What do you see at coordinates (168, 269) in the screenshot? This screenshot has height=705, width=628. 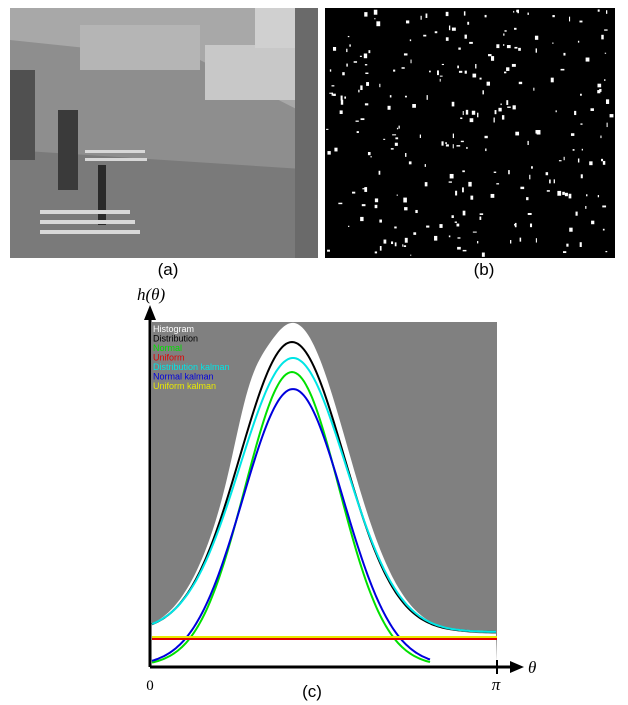 I see `caption: (a)` at bounding box center [168, 269].